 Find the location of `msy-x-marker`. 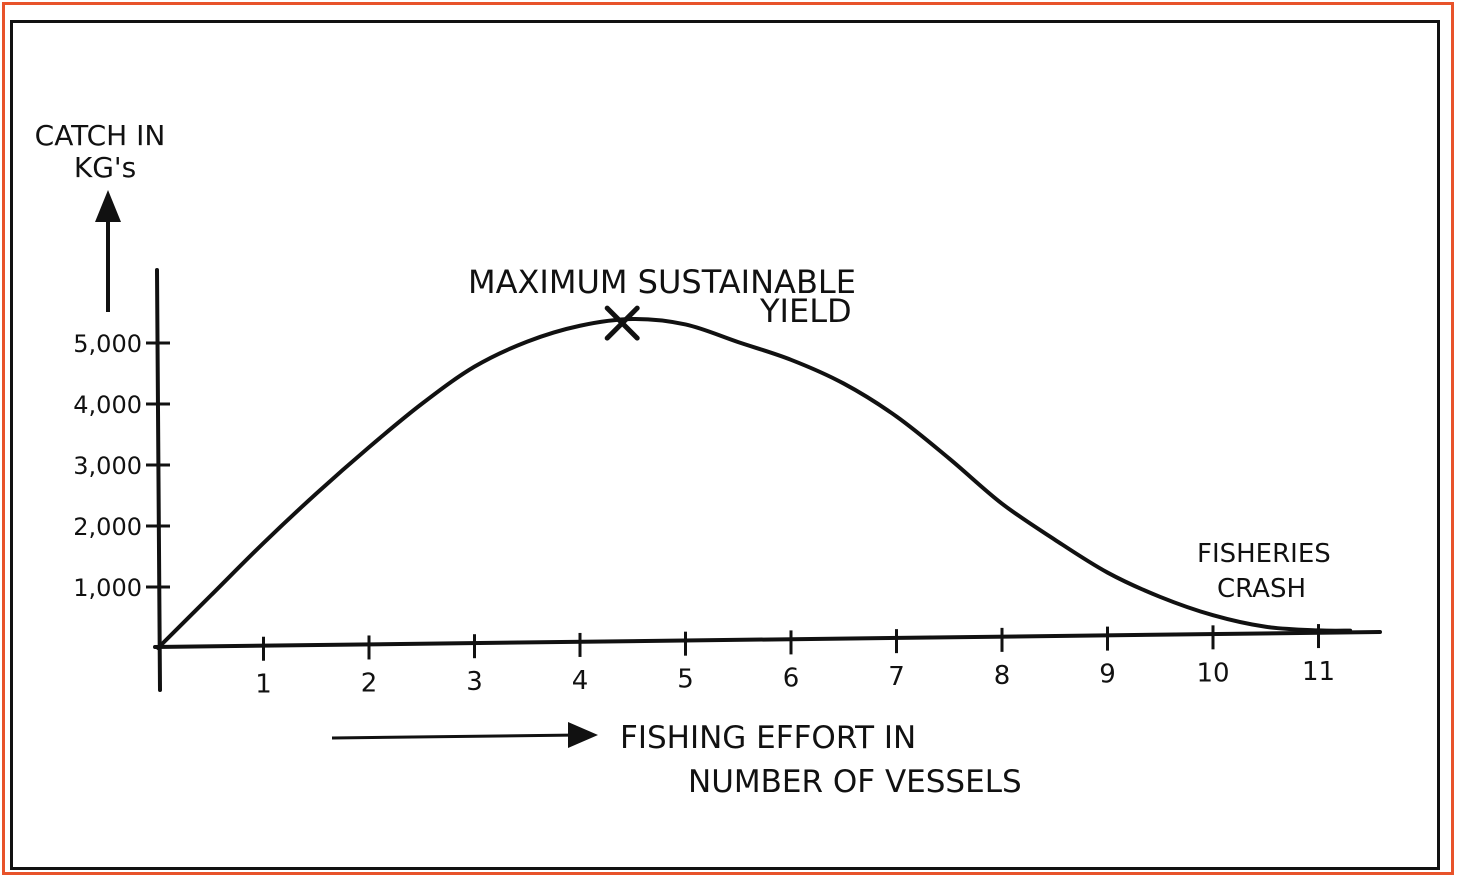

msy-x-marker is located at coordinates (622, 323).